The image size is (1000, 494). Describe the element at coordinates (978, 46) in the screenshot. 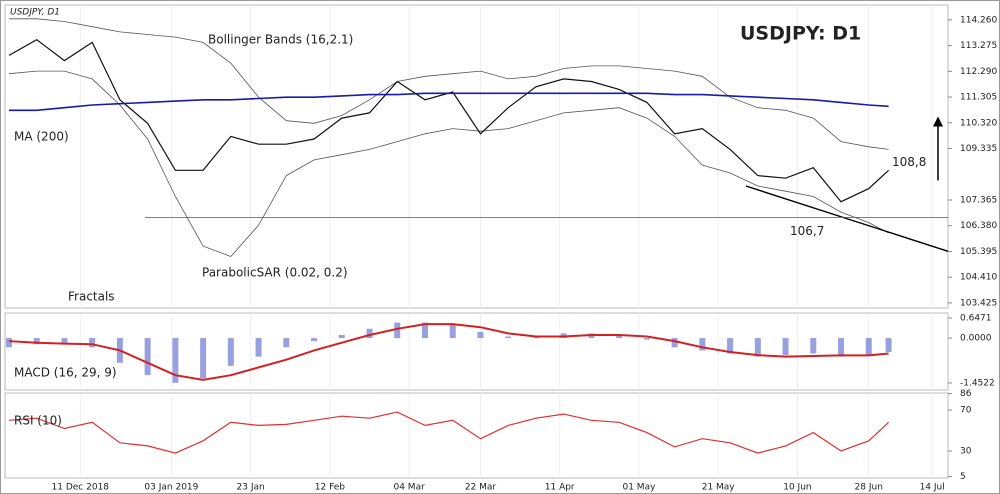

I see `y-tick-label: 113.275` at that location.